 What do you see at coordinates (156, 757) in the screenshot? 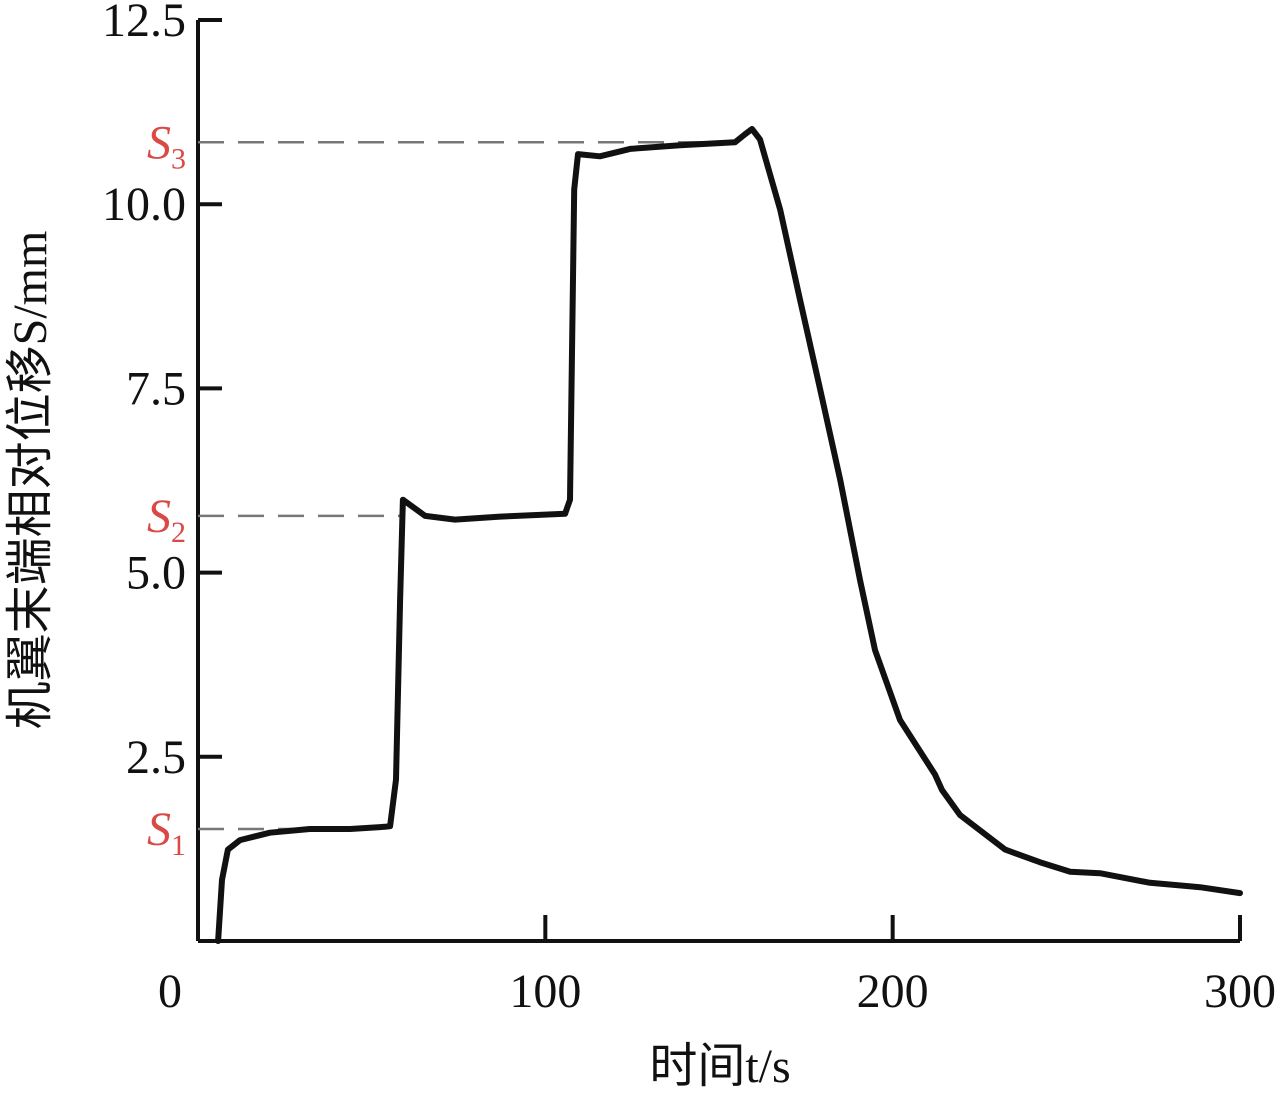
I see `y-tick-label: 2.5` at bounding box center [156, 757].